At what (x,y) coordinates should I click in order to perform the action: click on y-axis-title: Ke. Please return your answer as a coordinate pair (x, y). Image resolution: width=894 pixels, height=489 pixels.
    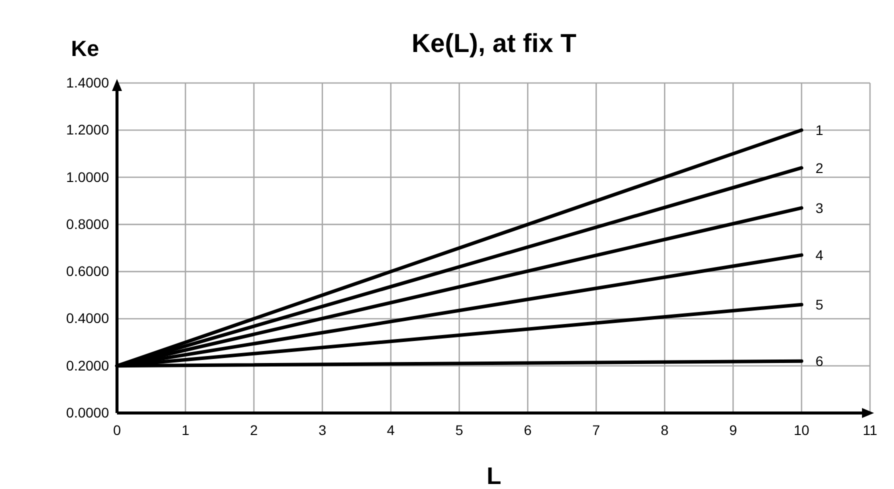
    Looking at the image, I should click on (85, 48).